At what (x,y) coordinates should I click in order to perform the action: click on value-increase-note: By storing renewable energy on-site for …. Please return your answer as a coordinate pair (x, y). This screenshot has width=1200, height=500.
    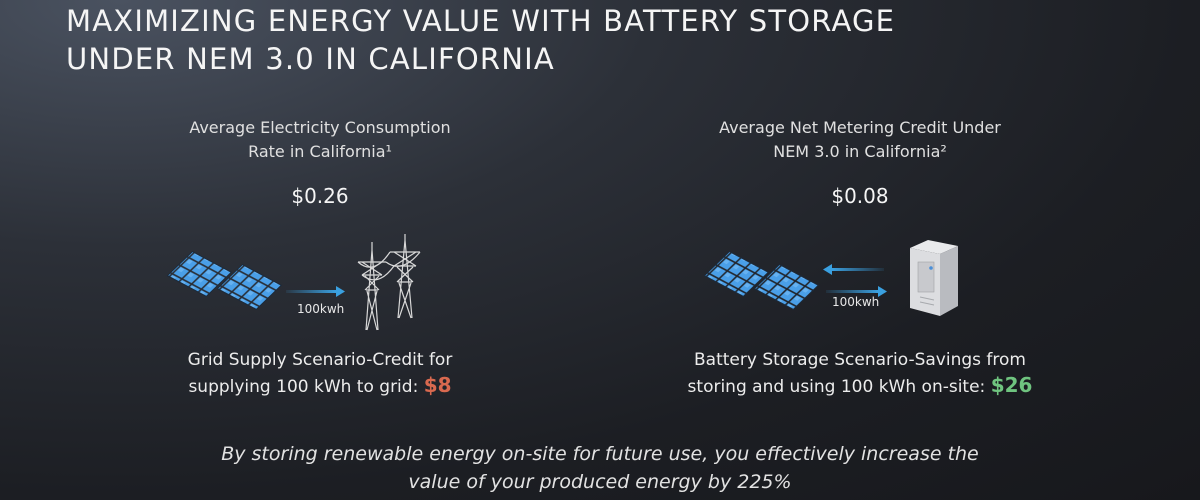
    Looking at the image, I should click on (600, 468).